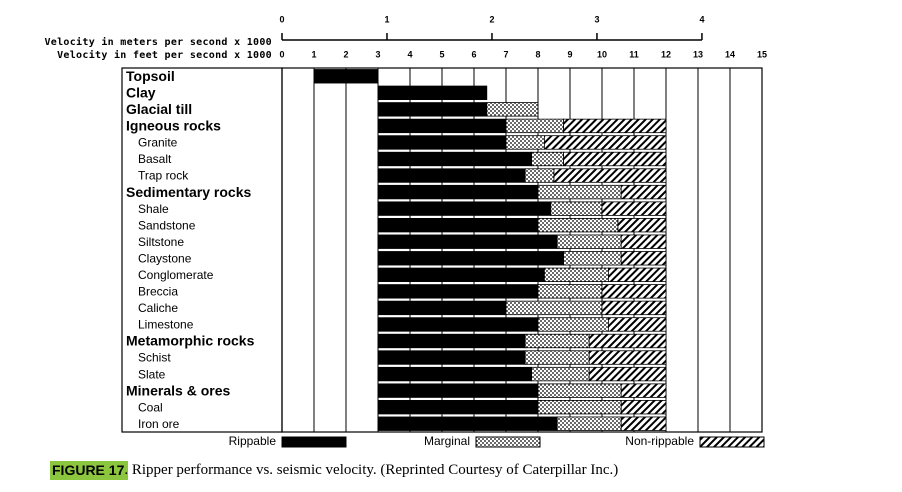  What do you see at coordinates (281, 19) in the screenshot?
I see `x2-tick-label: 0` at bounding box center [281, 19].